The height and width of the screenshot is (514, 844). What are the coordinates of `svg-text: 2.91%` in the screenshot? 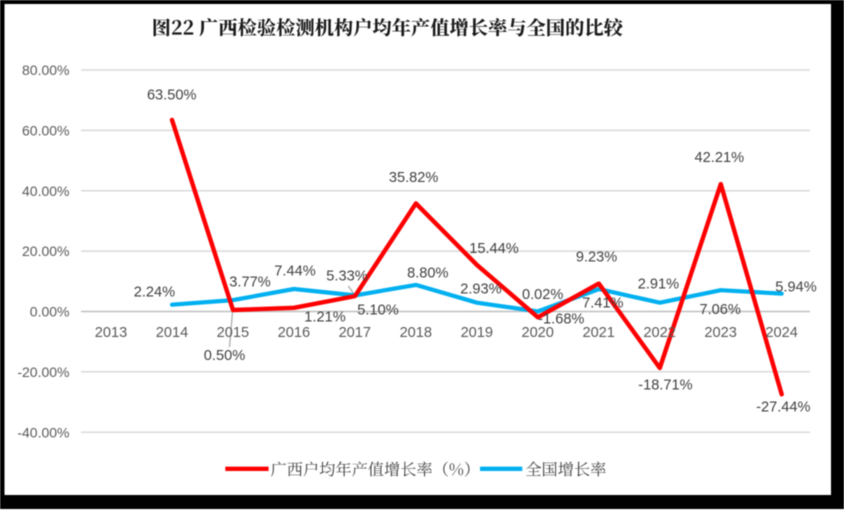 It's located at (658, 285).